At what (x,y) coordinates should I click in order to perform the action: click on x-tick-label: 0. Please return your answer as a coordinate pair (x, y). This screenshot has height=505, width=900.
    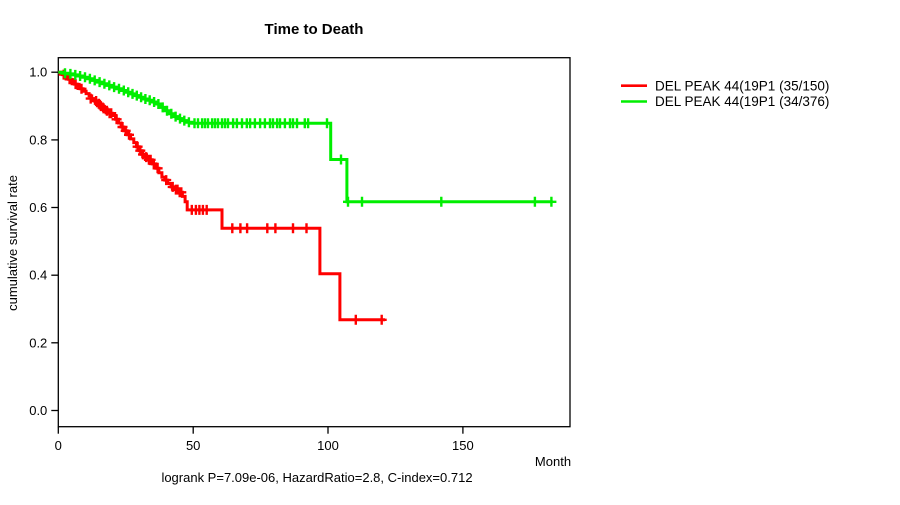
    Looking at the image, I should click on (58, 445).